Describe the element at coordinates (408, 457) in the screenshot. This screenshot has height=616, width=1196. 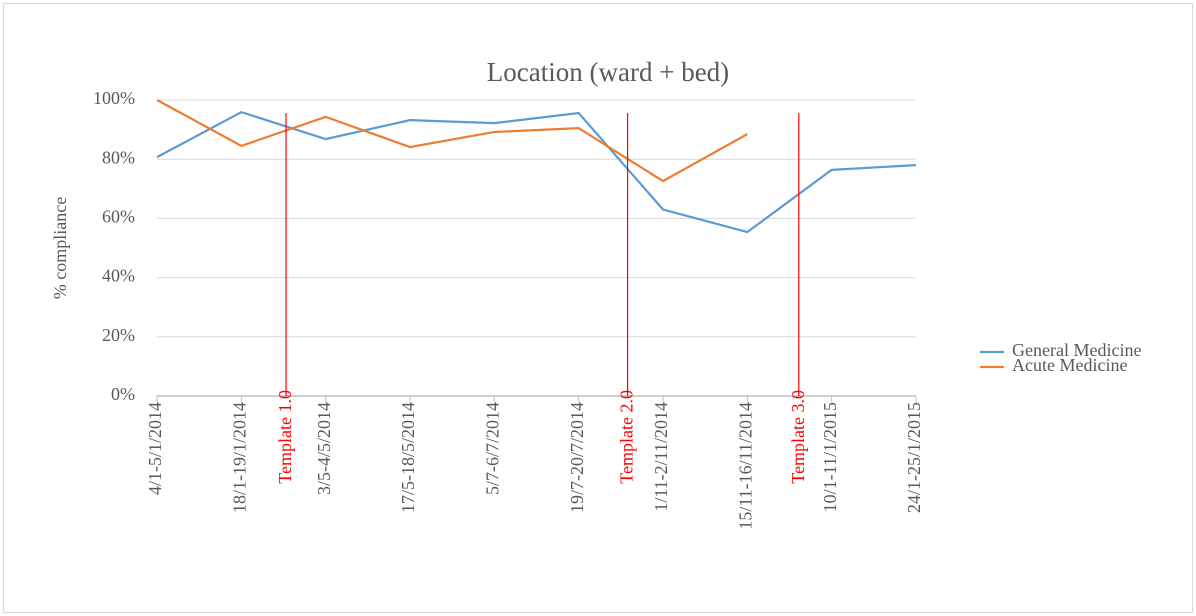
I see `x-tick-label: 17/5-18/5/2014` at that location.